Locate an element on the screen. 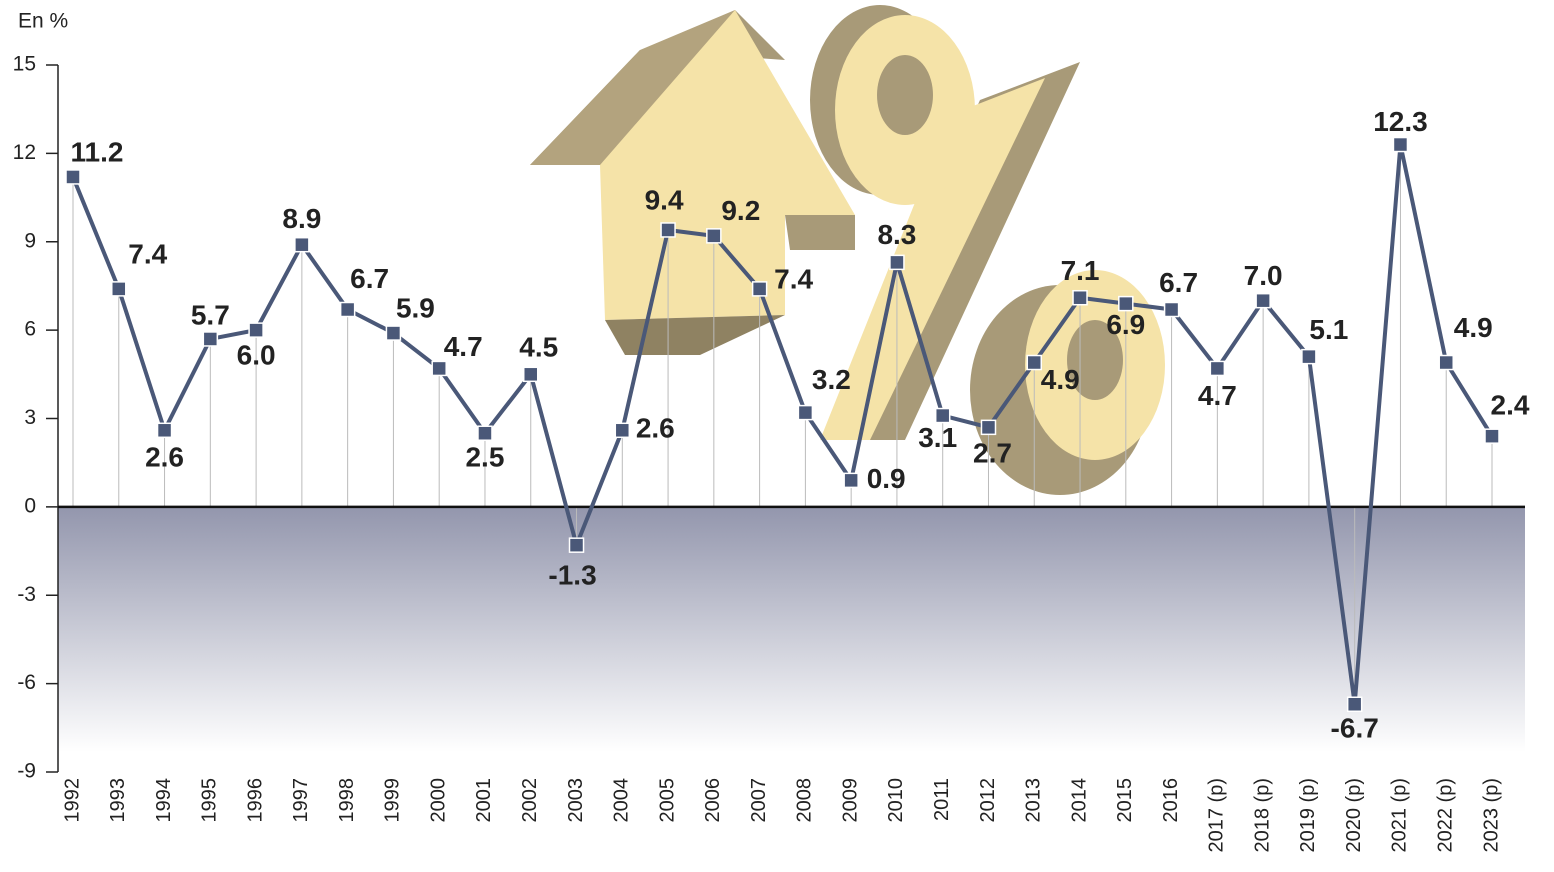  value-label: 5.1 is located at coordinates (1328, 329).